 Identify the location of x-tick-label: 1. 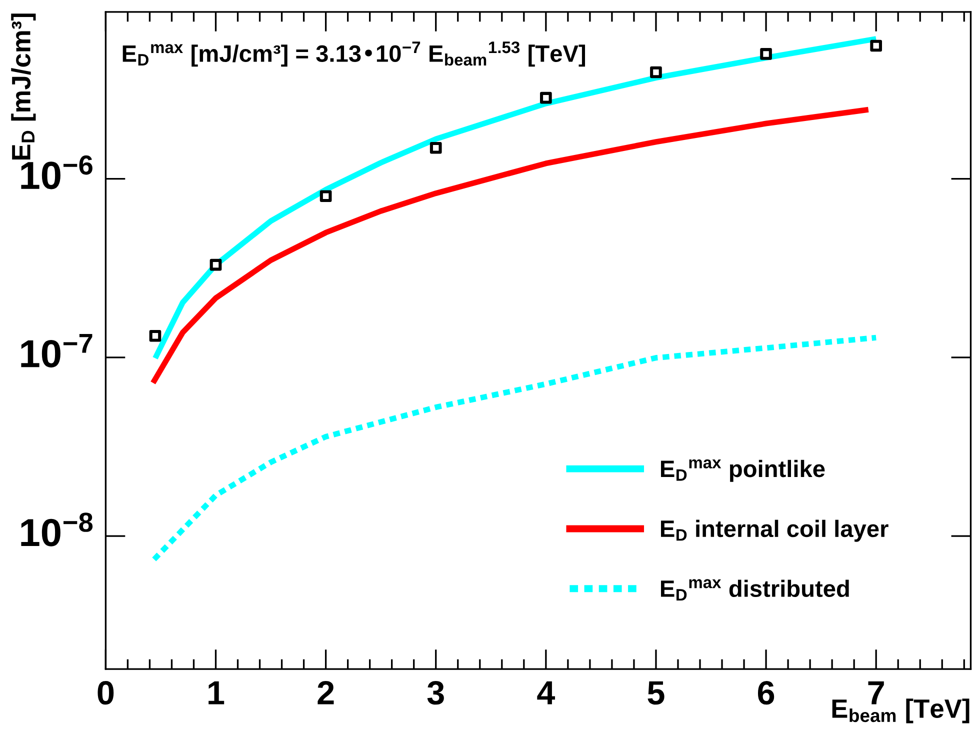
(216, 692).